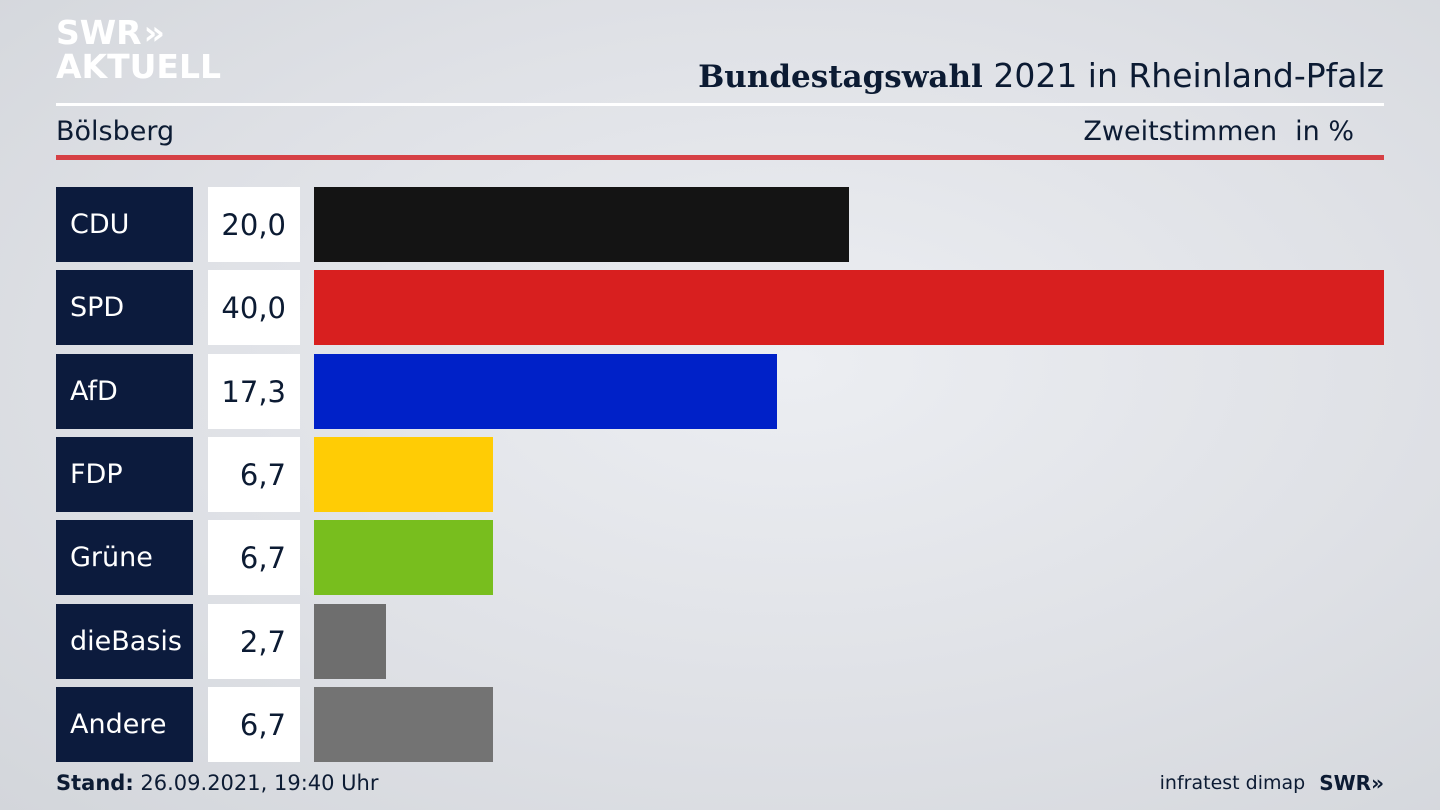  I want to click on timestamp: Stand: 26.09.2021, 19:40 Uhr, so click(217, 783).